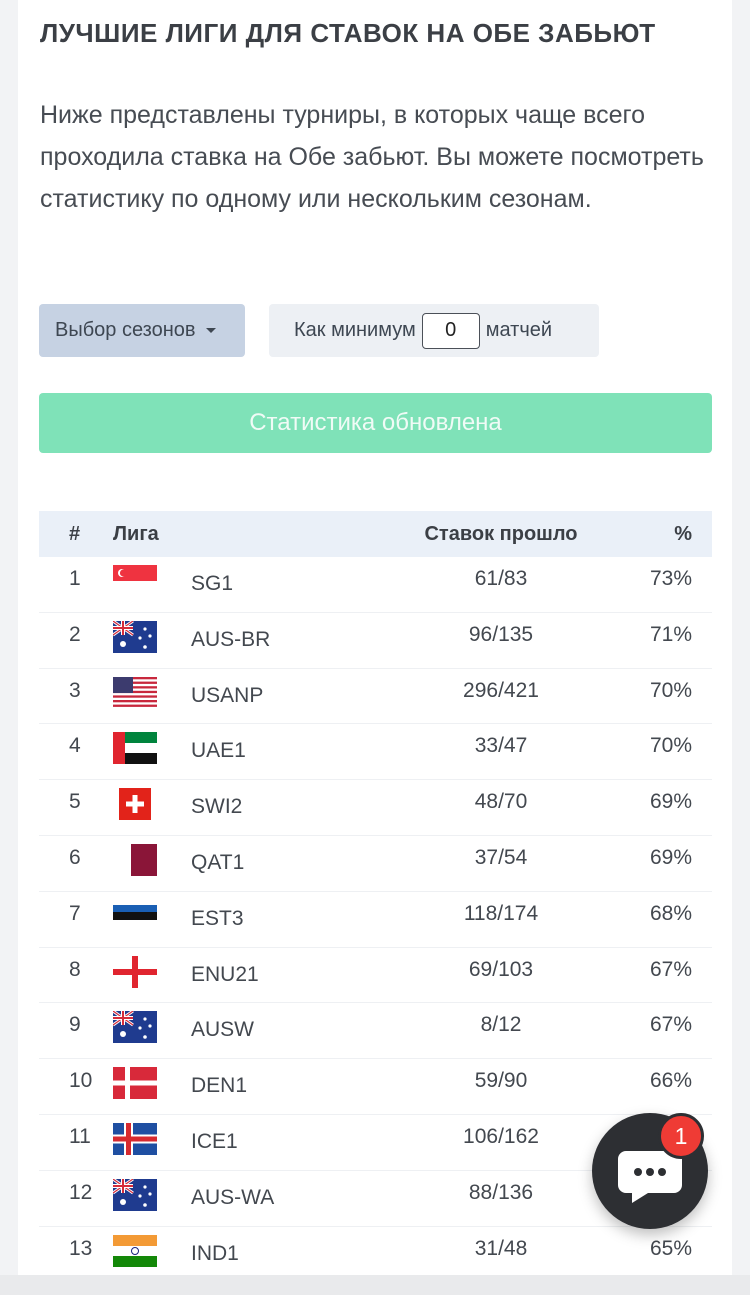 Image resolution: width=750 pixels, height=1295 pixels. What do you see at coordinates (75, 746) in the screenshot?
I see `row-num: 4` at bounding box center [75, 746].